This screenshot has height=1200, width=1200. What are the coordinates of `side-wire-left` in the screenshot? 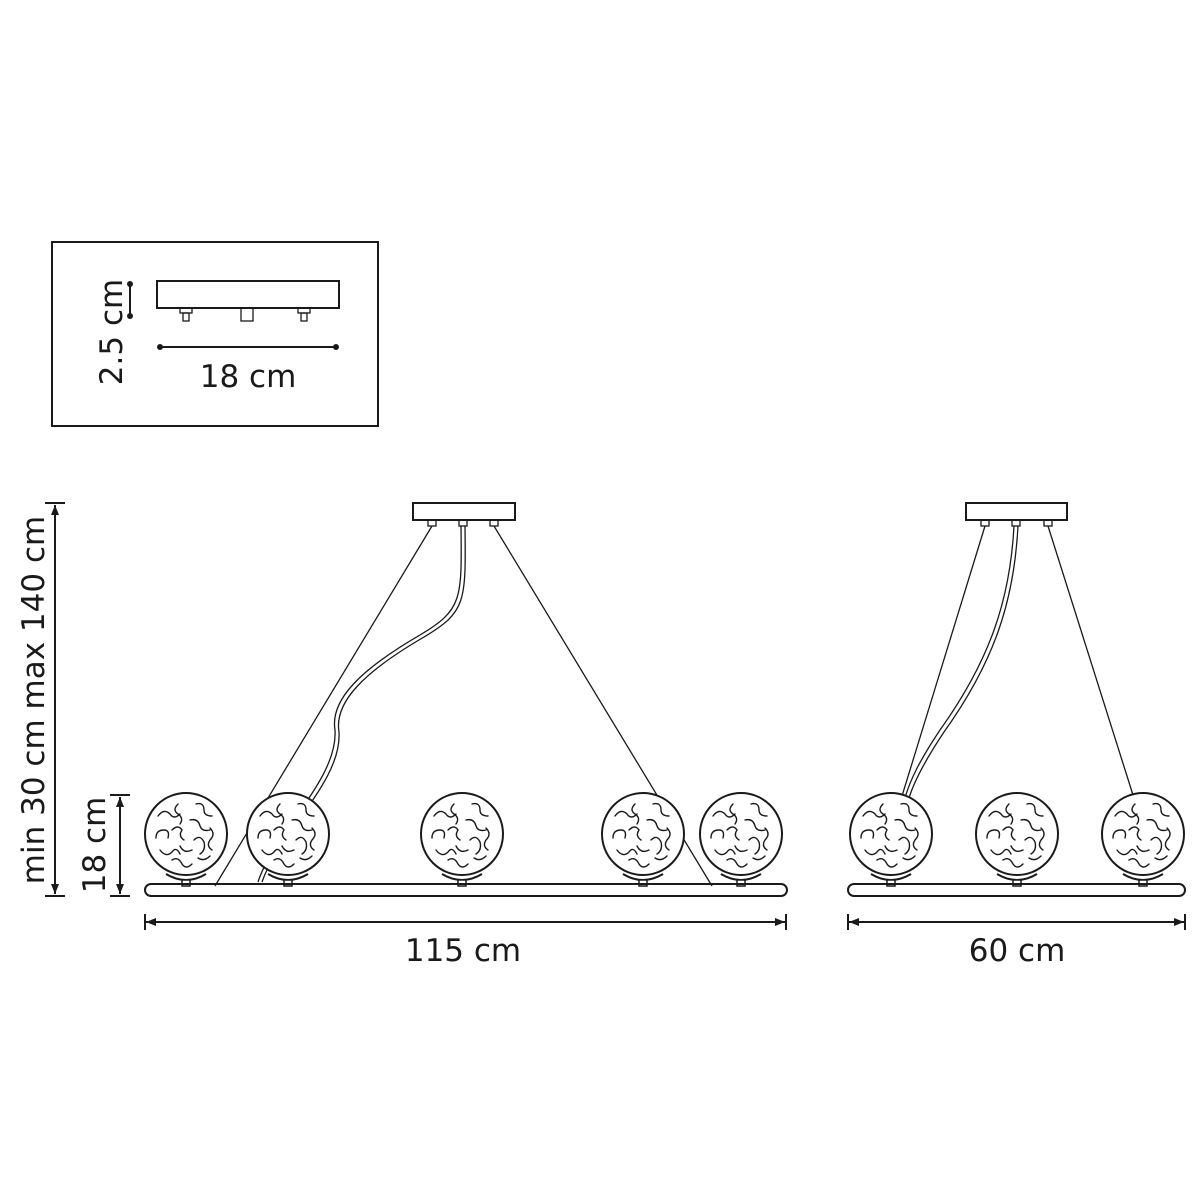 It's located at (943, 661).